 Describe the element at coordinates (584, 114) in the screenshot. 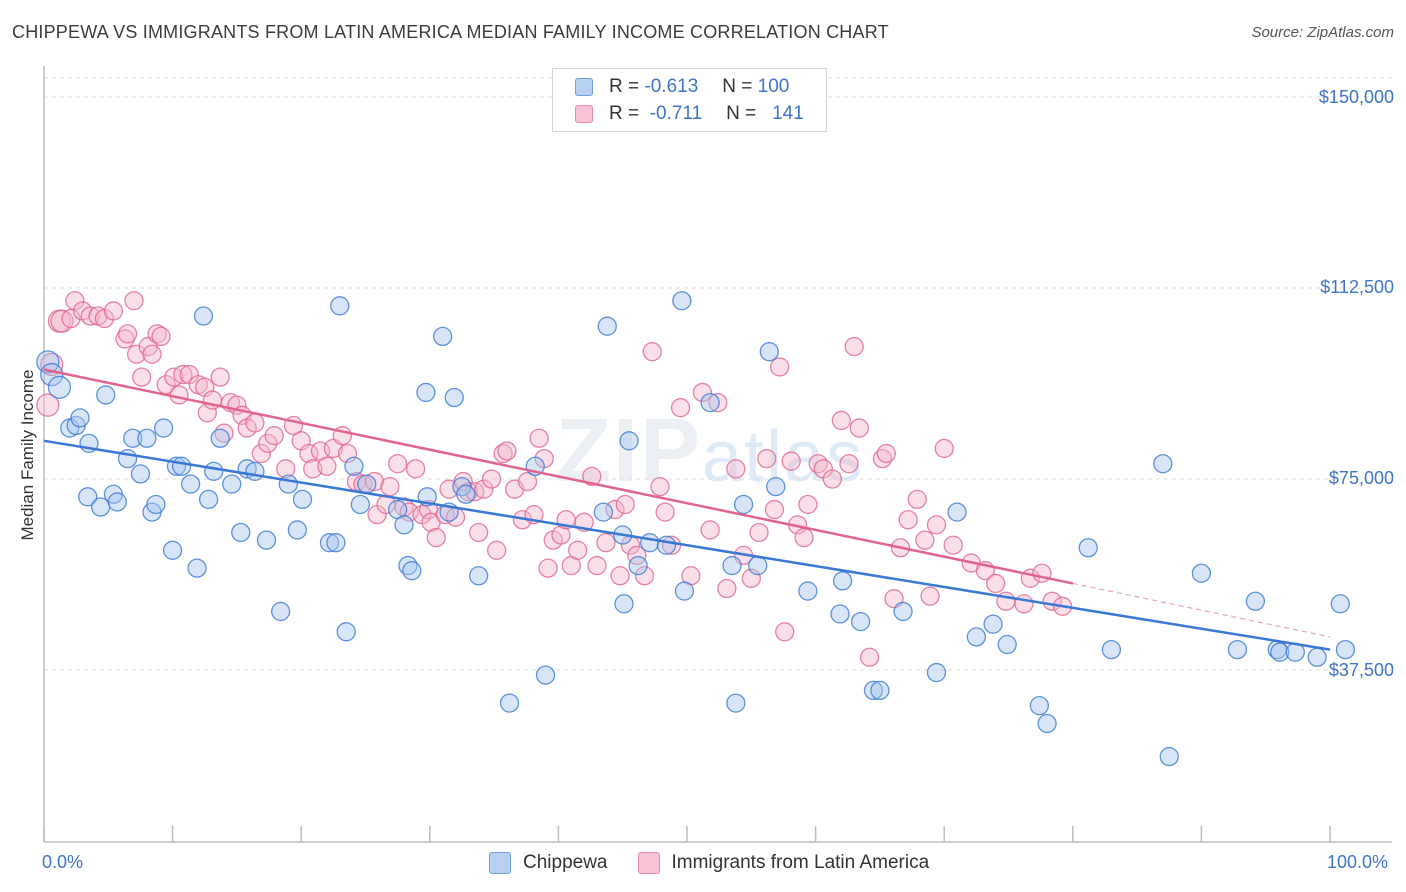

I see `legend-swatch-pink` at that location.